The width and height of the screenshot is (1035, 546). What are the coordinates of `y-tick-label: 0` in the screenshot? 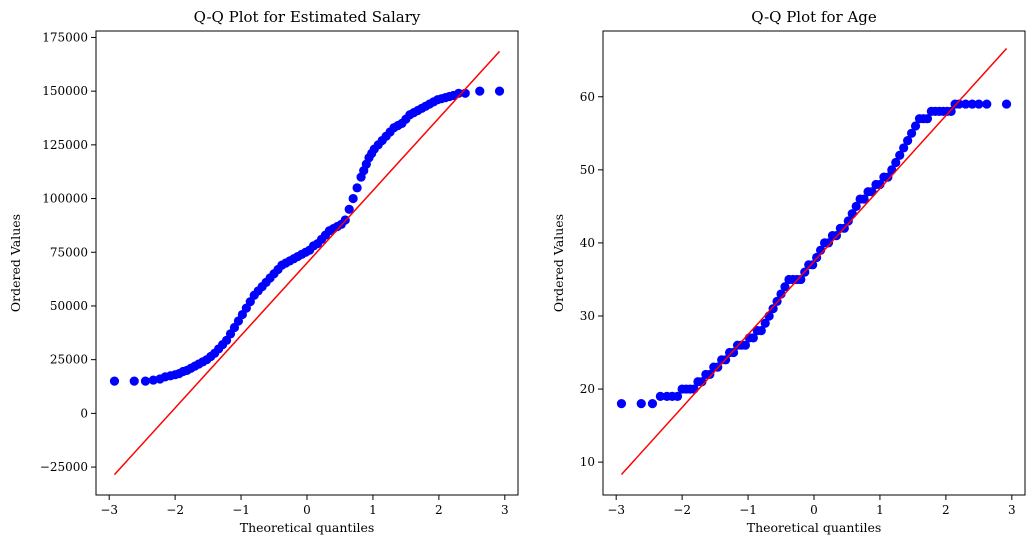 It's located at (84, 413).